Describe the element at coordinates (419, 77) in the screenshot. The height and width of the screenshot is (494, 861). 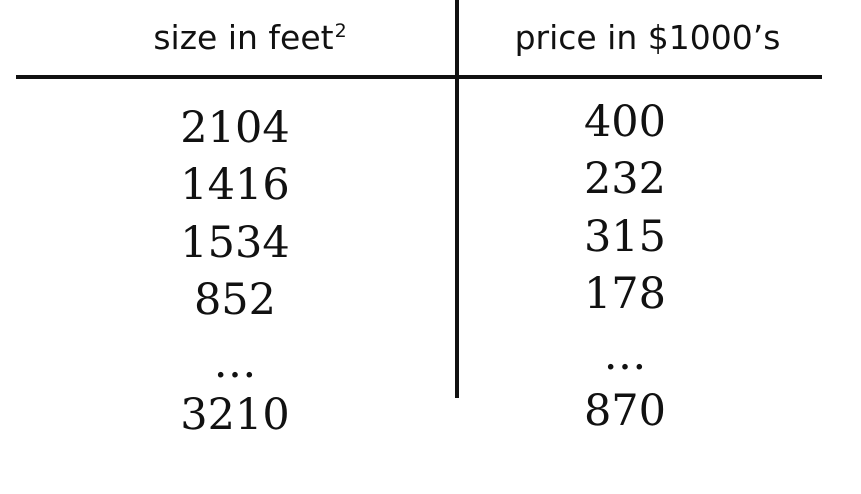
I see `header-divider` at that location.